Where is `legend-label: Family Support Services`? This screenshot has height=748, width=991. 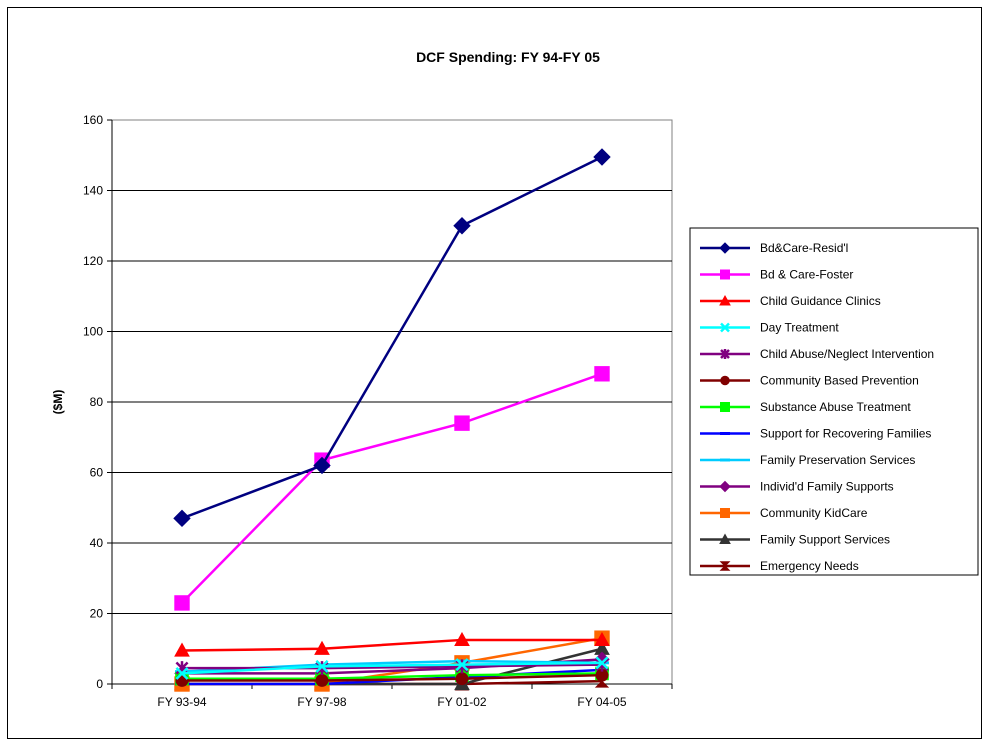 legend-label: Family Support Services is located at coordinates (825, 540).